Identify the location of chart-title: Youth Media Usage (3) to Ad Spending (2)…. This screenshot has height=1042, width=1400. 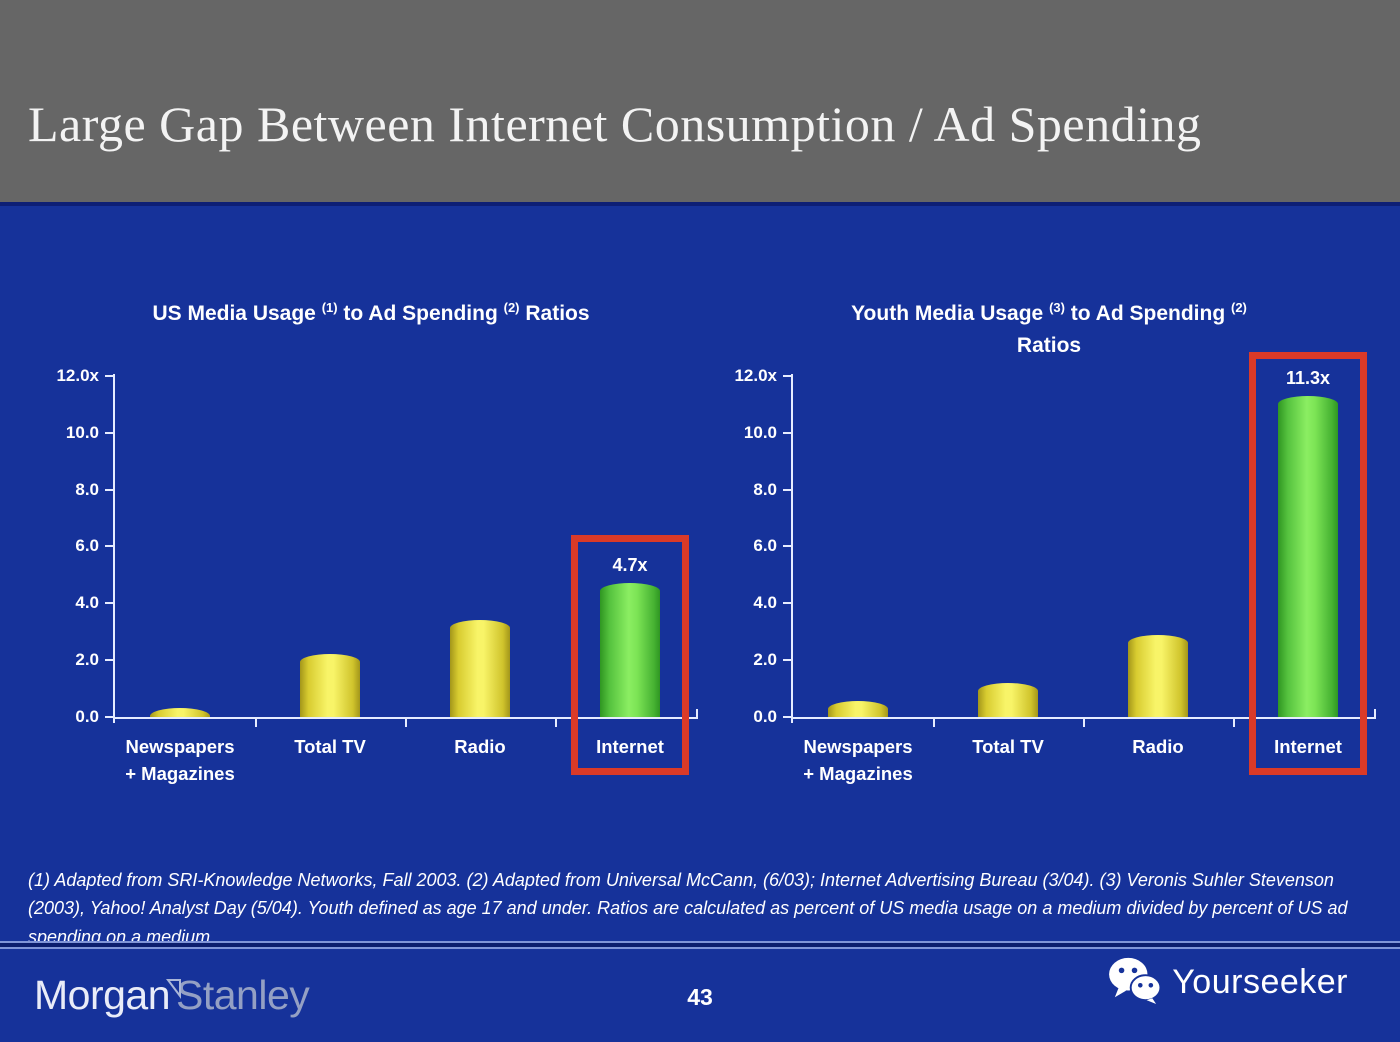
(1049, 327).